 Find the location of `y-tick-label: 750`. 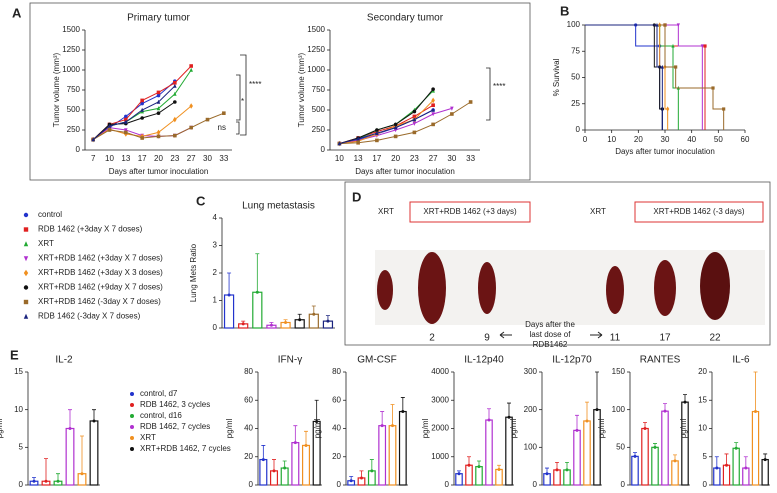

y-tick-label: 750 is located at coordinates (74, 89).